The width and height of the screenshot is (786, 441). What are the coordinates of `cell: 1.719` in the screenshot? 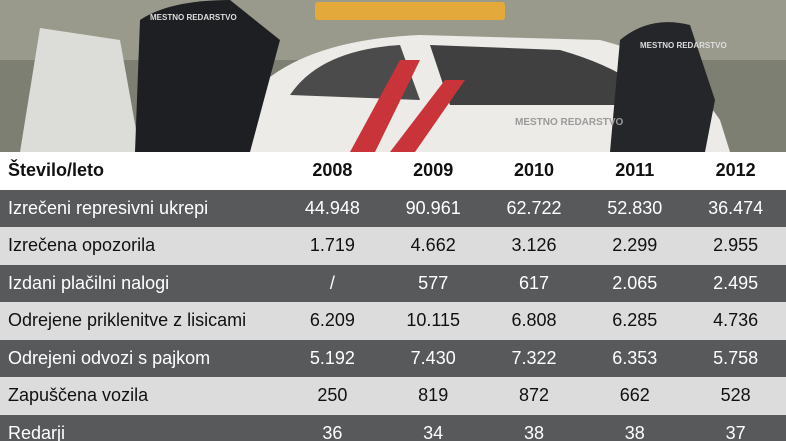 It's located at (332, 246).